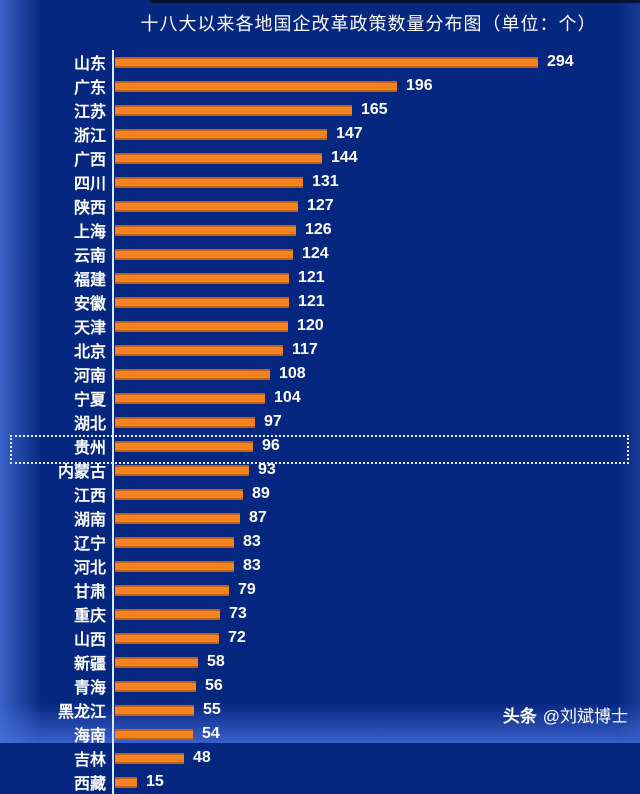 This screenshot has width=640, height=794. I want to click on bar-track: 120, so click(376, 326).